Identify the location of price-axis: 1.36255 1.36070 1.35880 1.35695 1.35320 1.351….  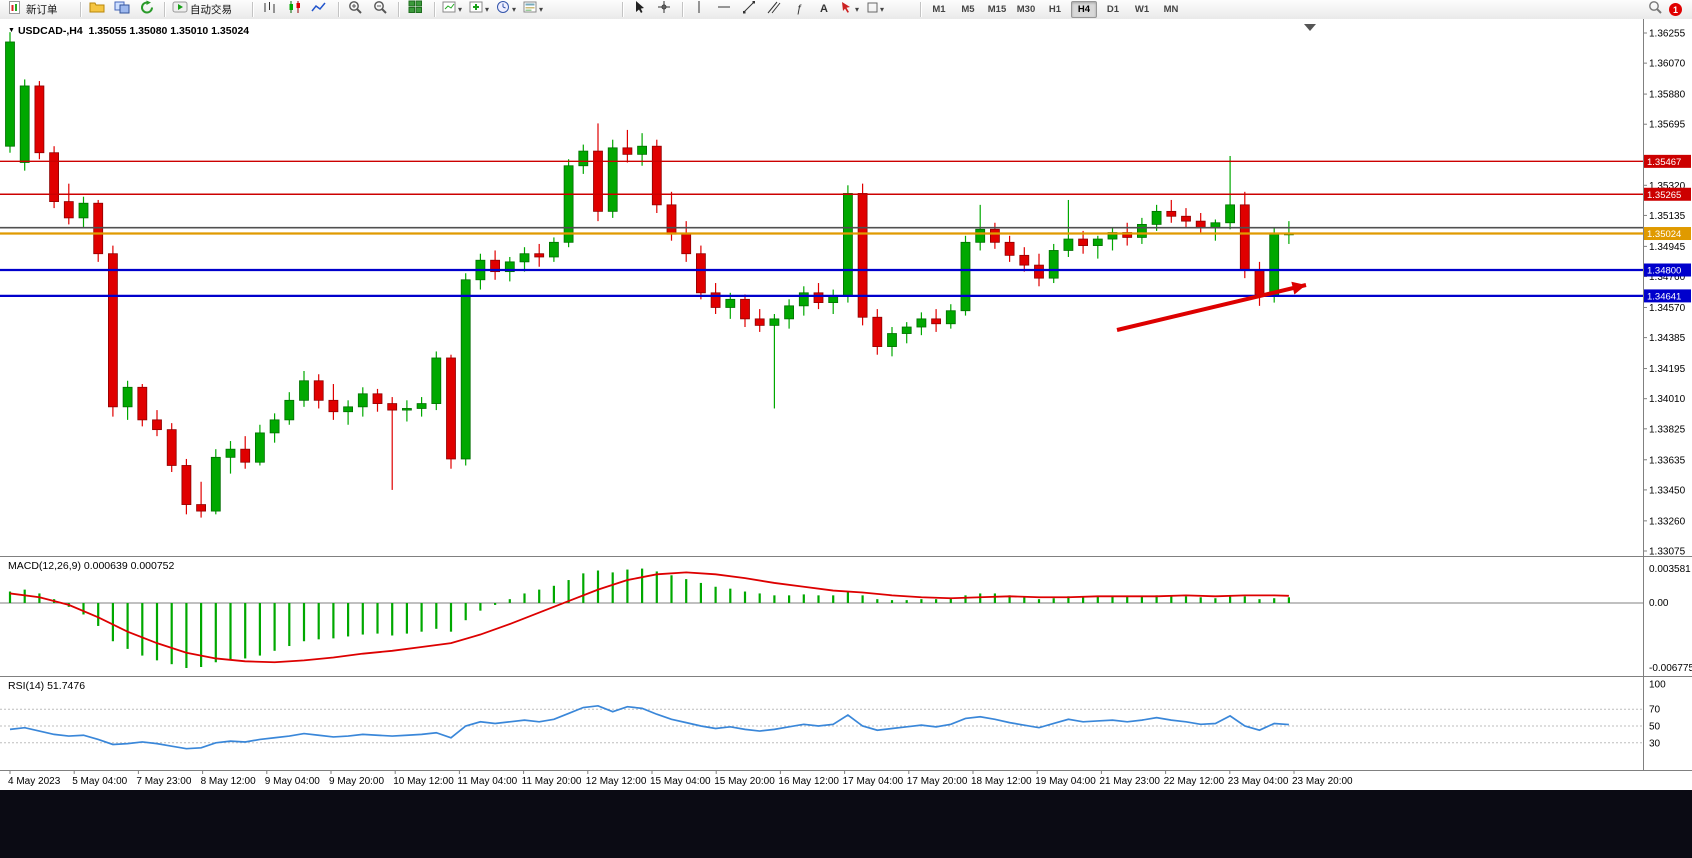
(1664, 293).